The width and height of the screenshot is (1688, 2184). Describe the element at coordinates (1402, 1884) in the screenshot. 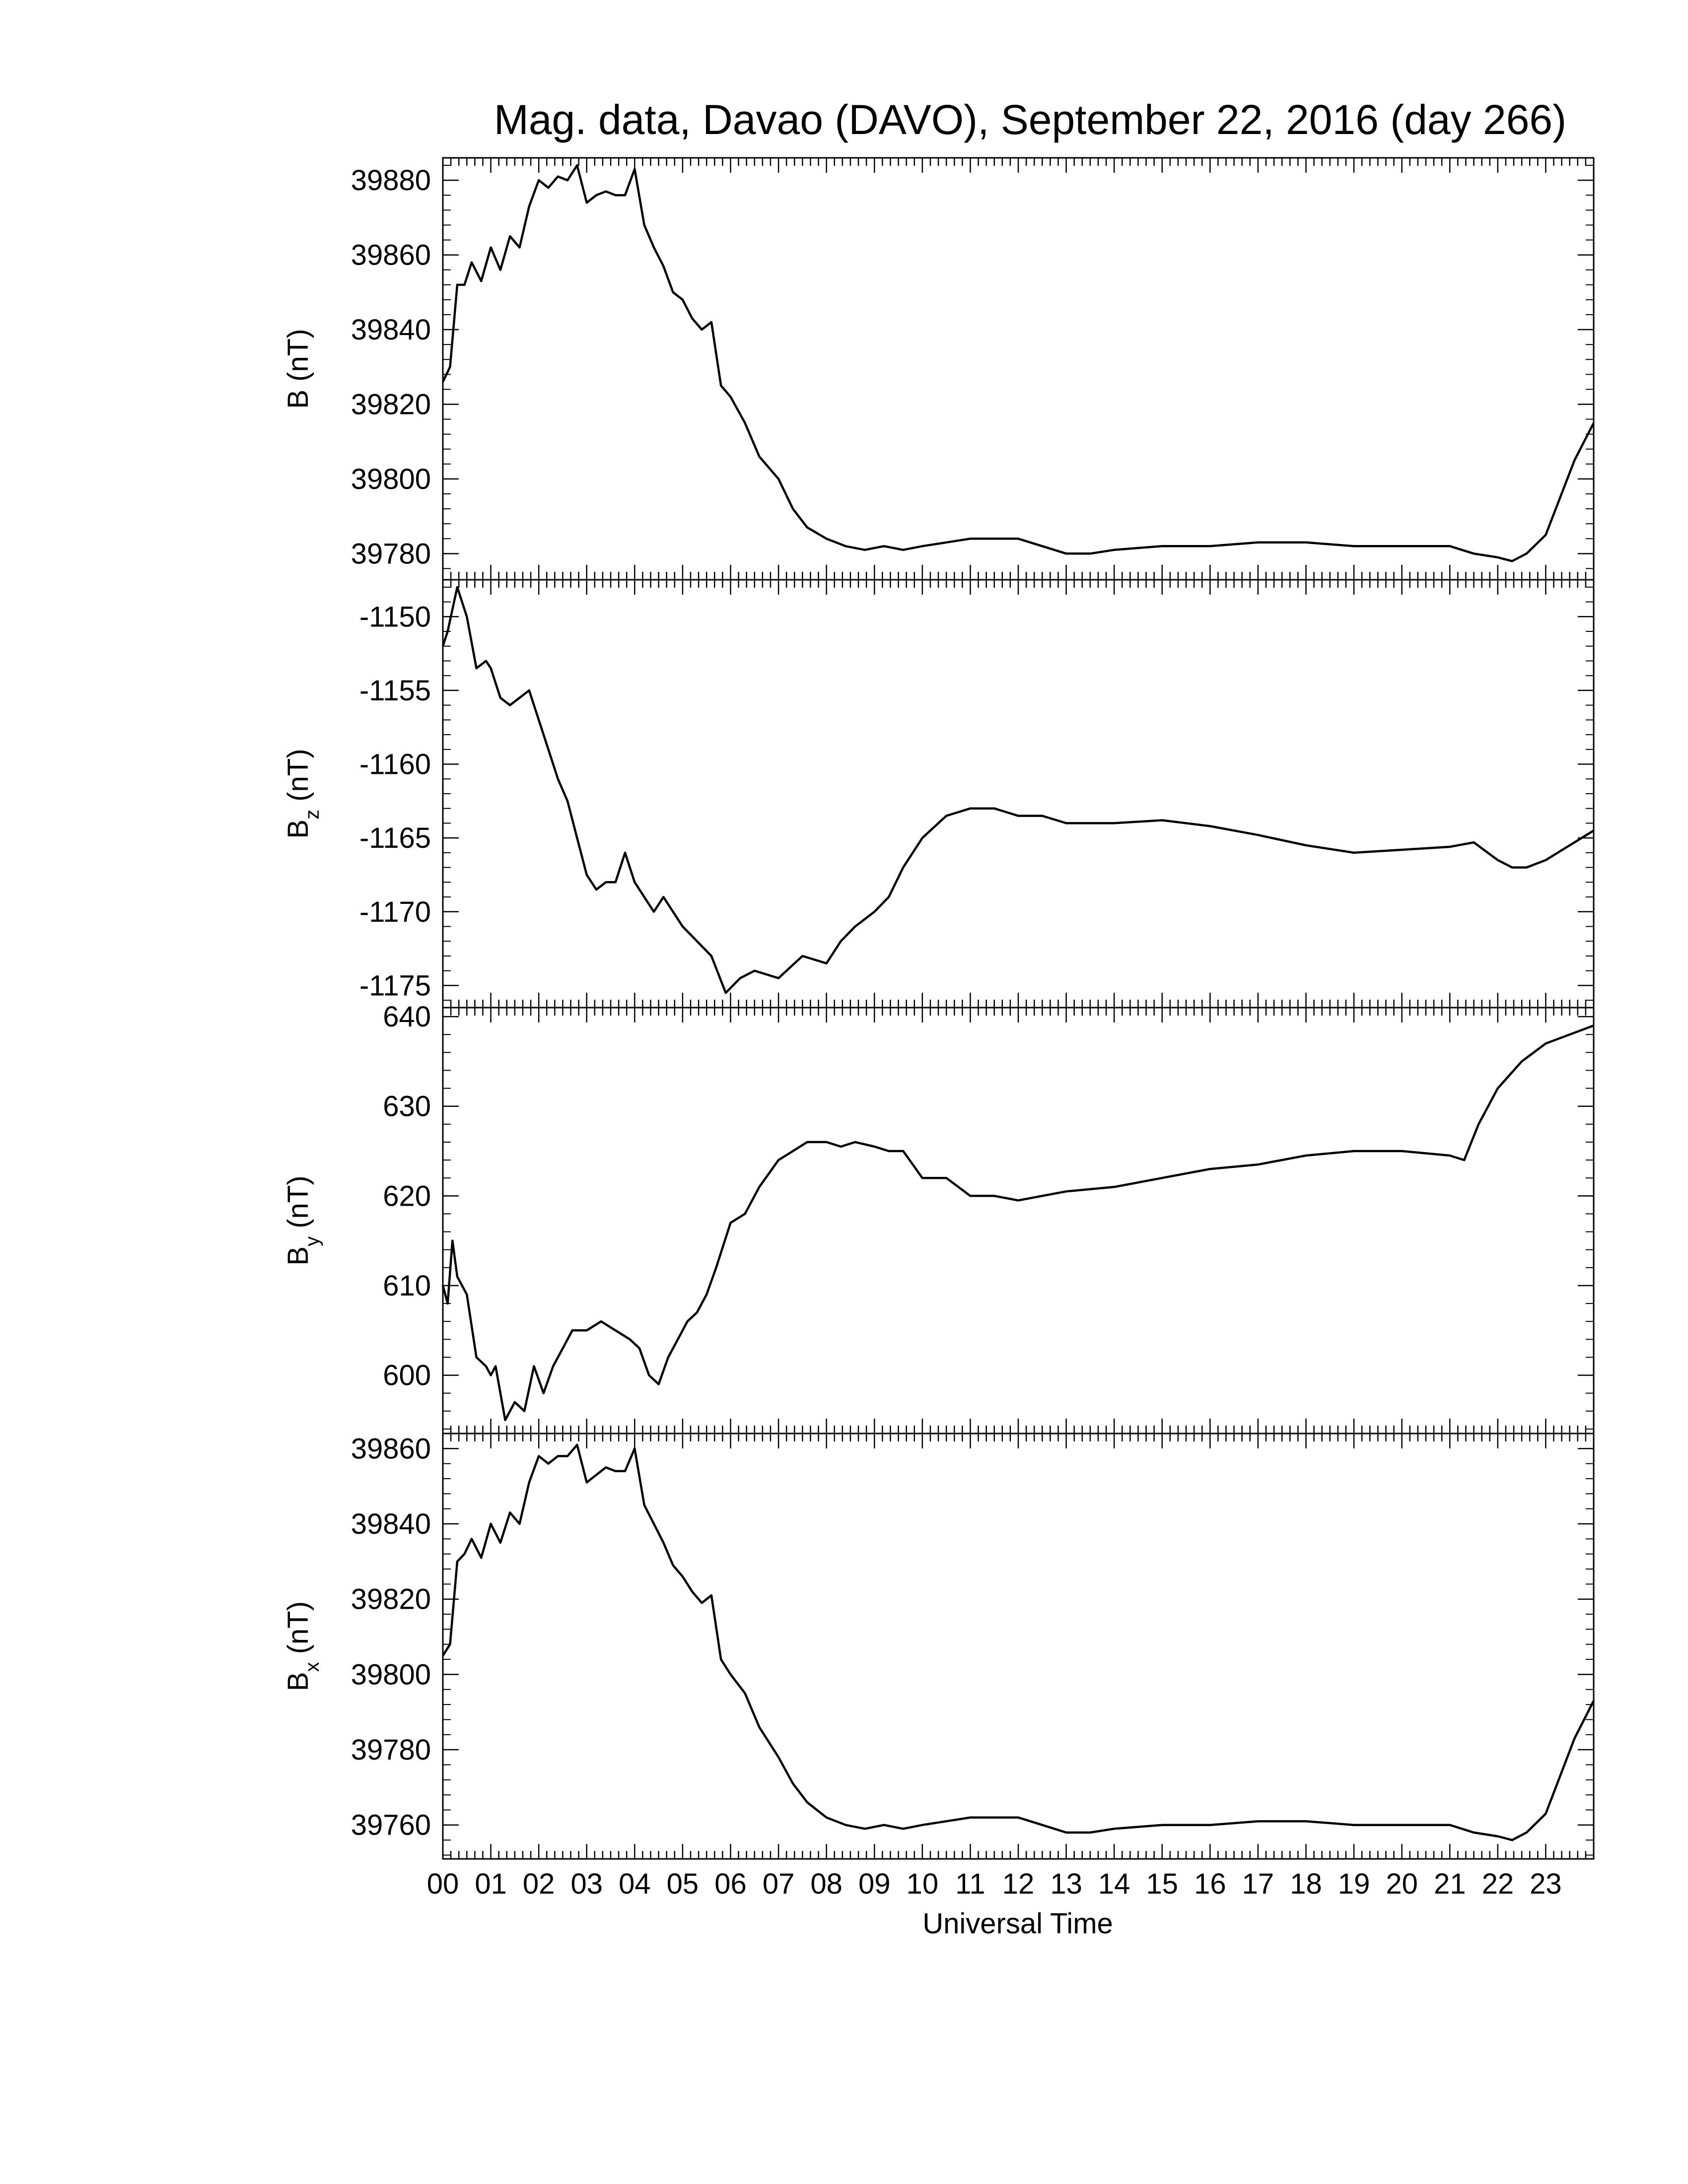

I see `x-tick-label: 20` at that location.